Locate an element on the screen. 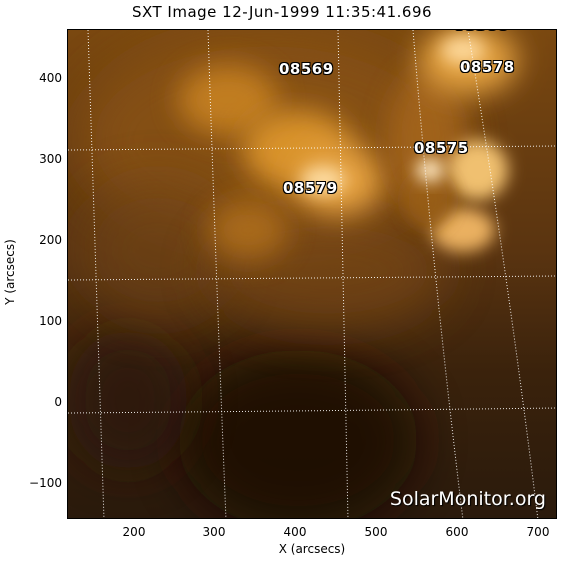  x-tick-label: 700 is located at coordinates (538, 532).